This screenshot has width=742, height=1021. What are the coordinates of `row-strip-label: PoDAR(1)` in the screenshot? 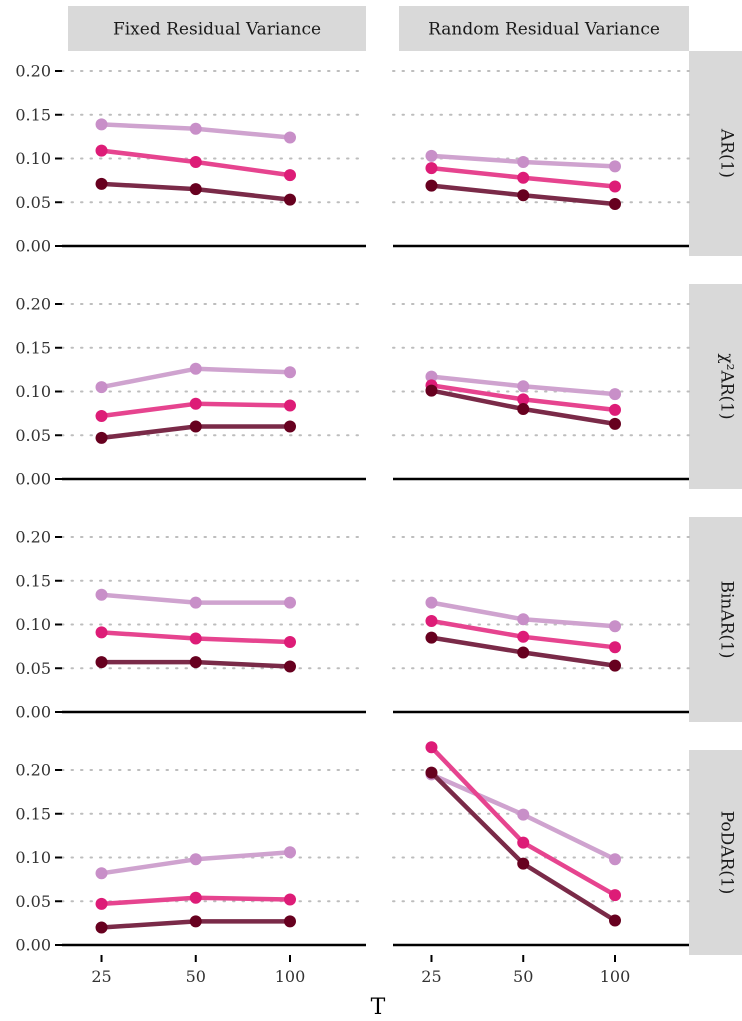 It's located at (727, 853).